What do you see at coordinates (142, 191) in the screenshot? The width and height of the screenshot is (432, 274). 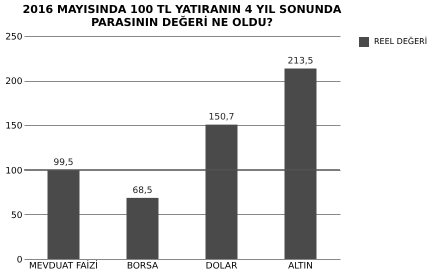 I see `text: 68,5` at bounding box center [142, 191].